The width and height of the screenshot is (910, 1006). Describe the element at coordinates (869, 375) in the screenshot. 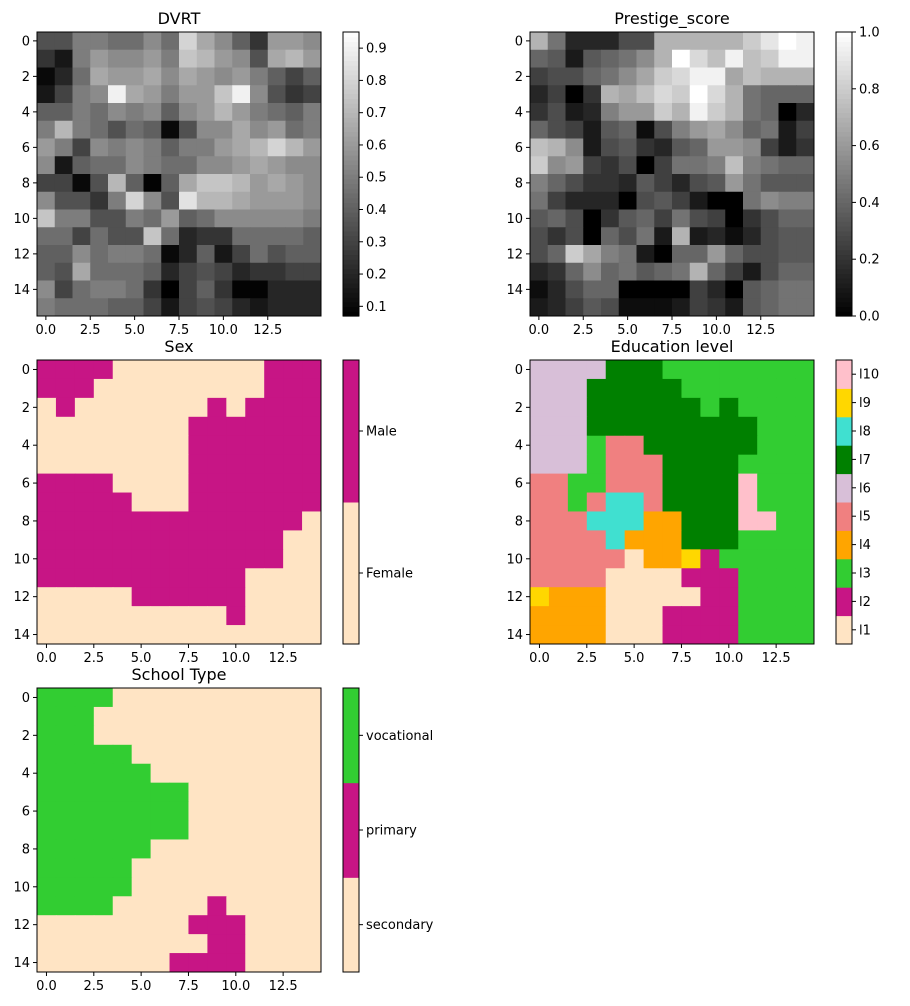

I see `colorbar-tick-label: l10` at that location.